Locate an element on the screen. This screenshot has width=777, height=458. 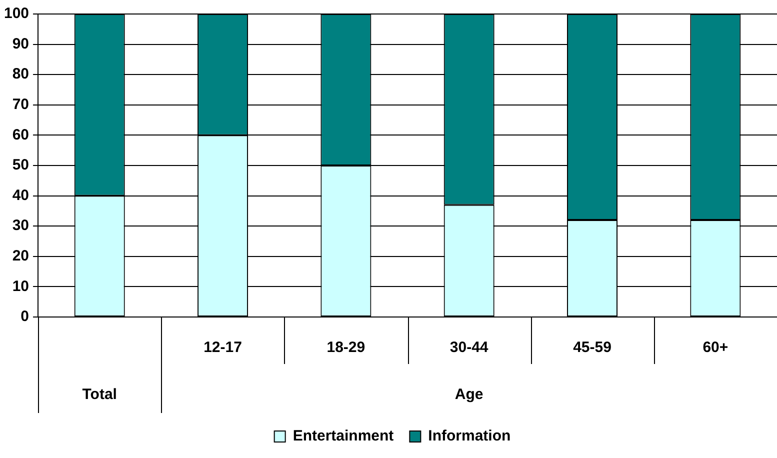
y-tick-label: 60 is located at coordinates (21, 135).